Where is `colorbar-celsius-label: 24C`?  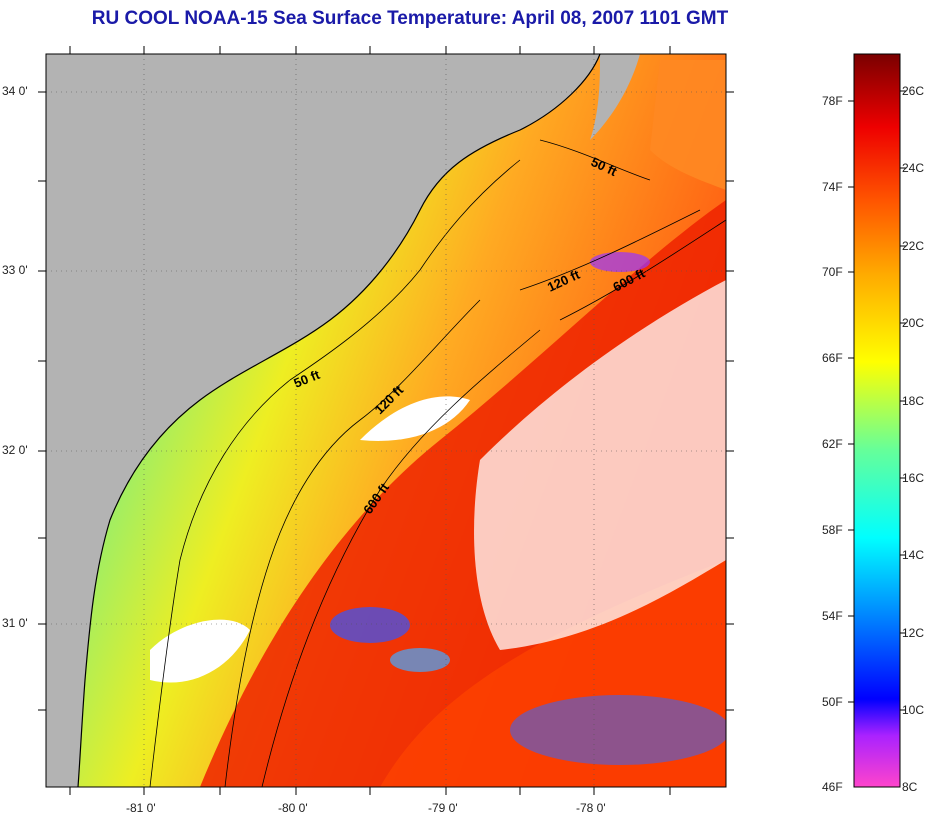
colorbar-celsius-label: 24C is located at coordinates (913, 168).